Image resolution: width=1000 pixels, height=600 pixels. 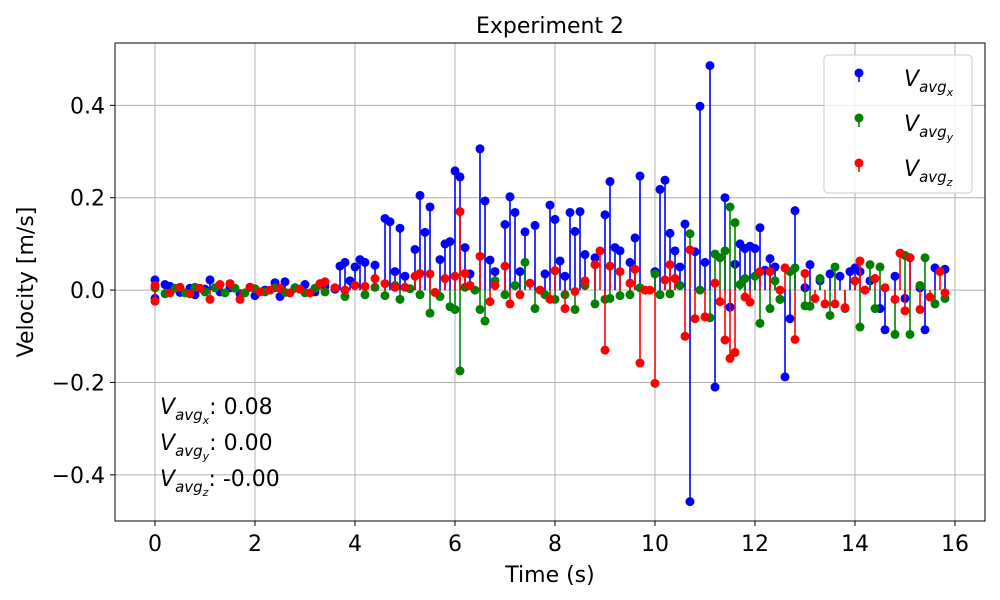 What do you see at coordinates (216, 411) in the screenshot?
I see `mean-label-x: Vavgx: 0.08` at bounding box center [216, 411].